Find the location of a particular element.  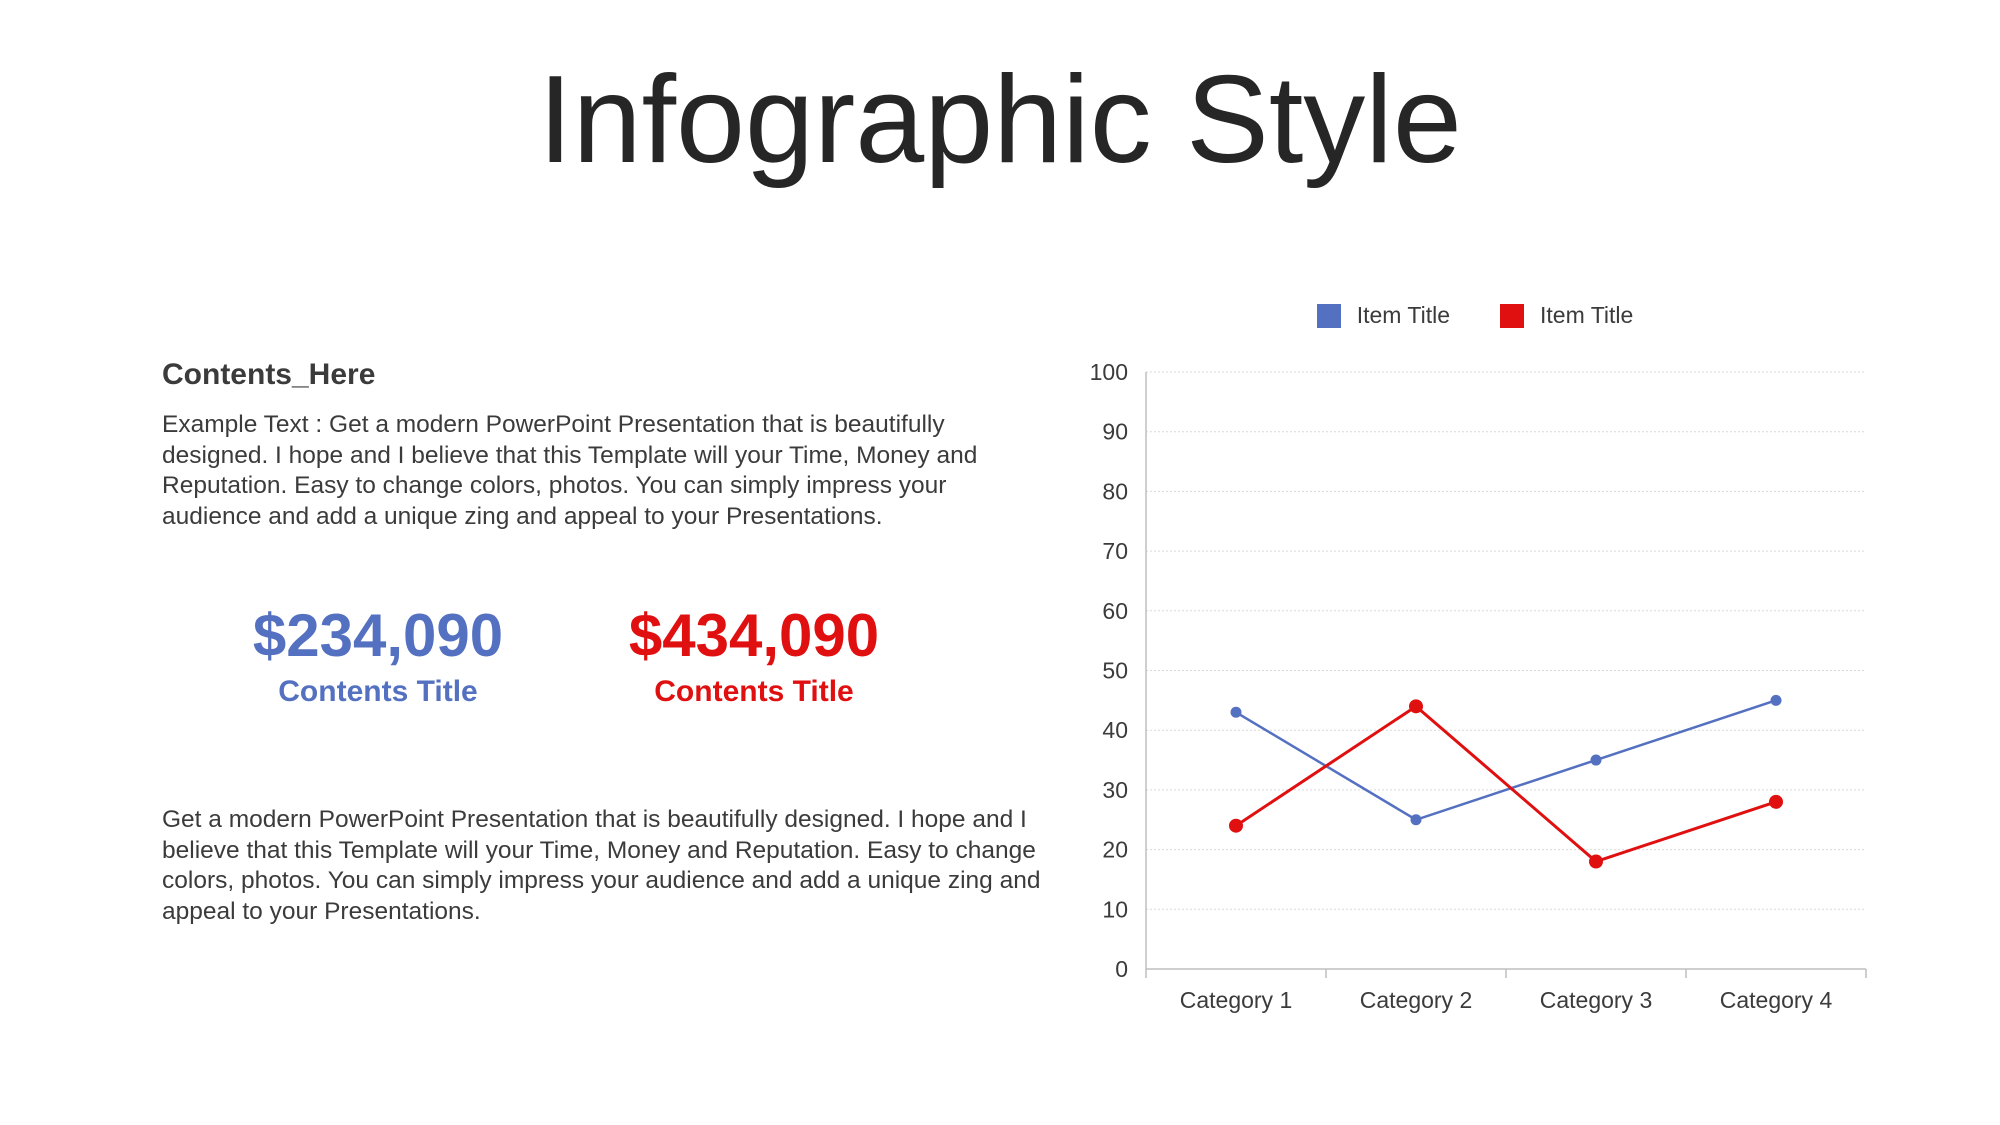

kpi-blue: $234,090 Contents Title is located at coordinates (378, 655).